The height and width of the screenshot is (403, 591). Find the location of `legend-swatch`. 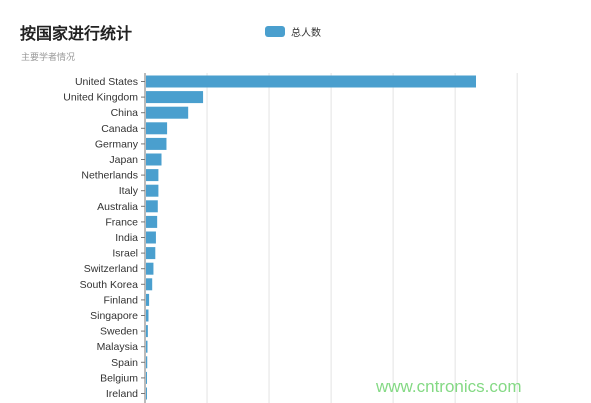

legend-swatch is located at coordinates (275, 31).